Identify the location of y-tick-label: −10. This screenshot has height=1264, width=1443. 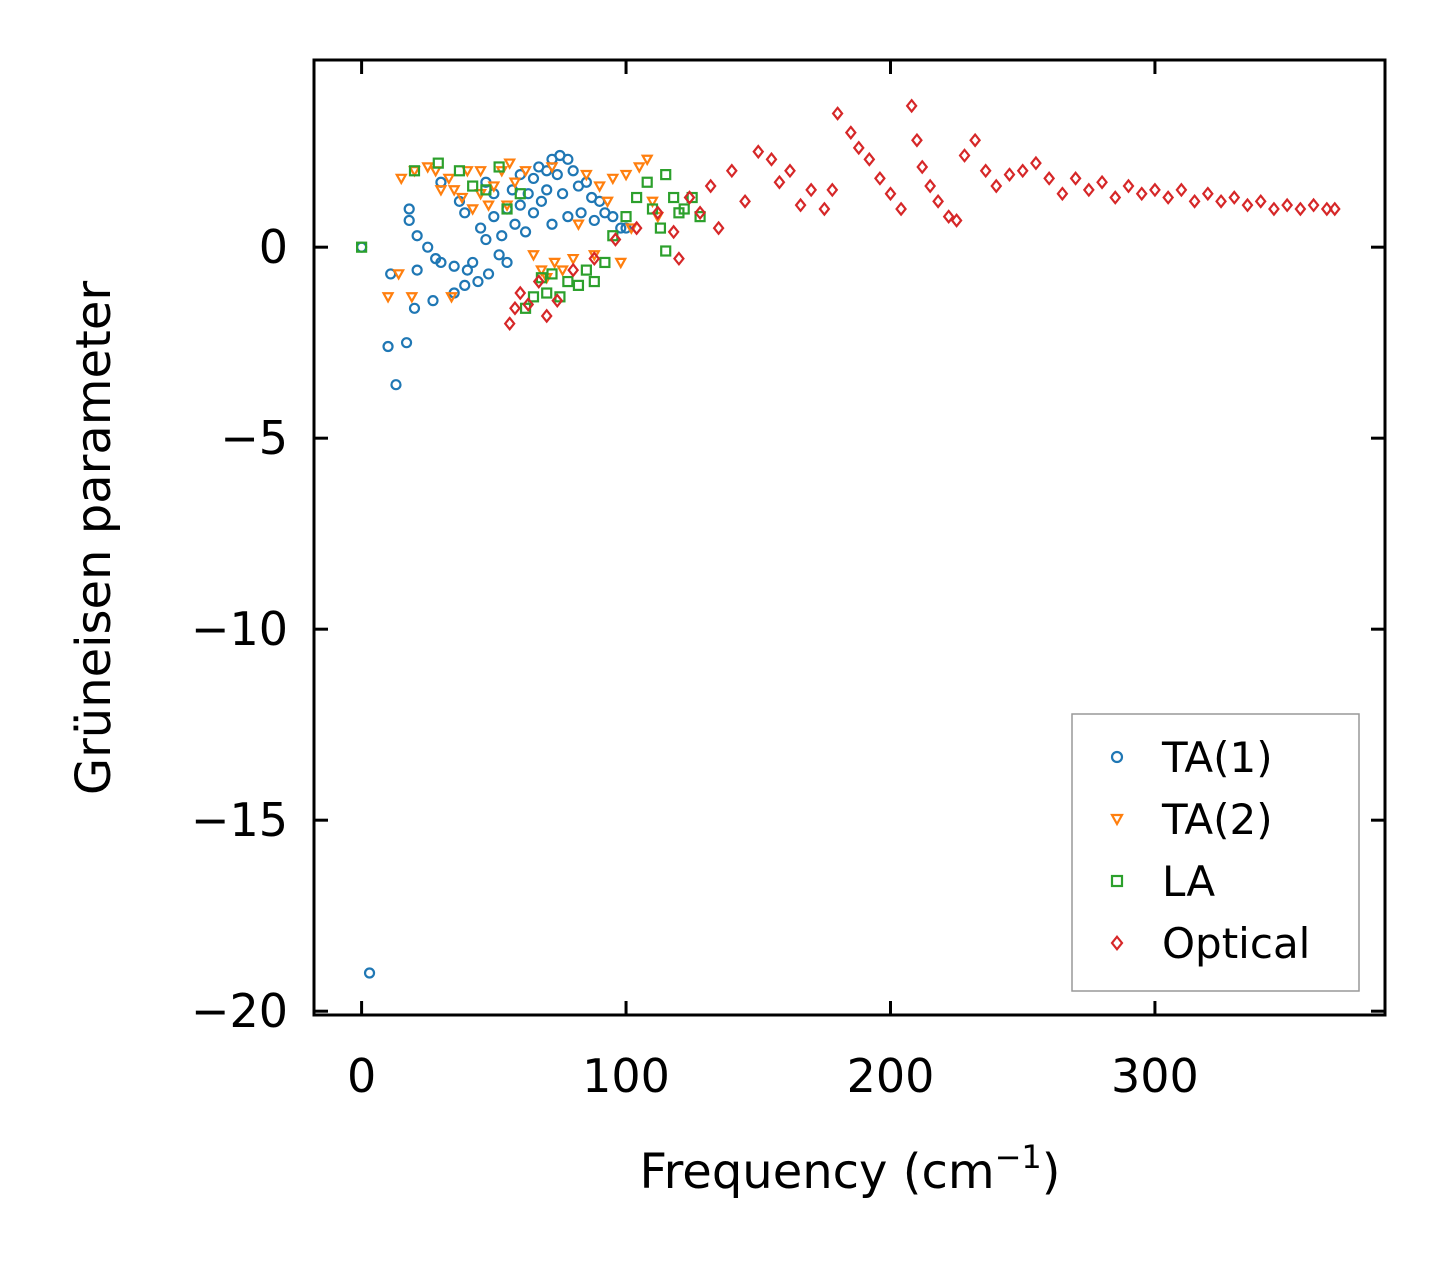
(239, 629).